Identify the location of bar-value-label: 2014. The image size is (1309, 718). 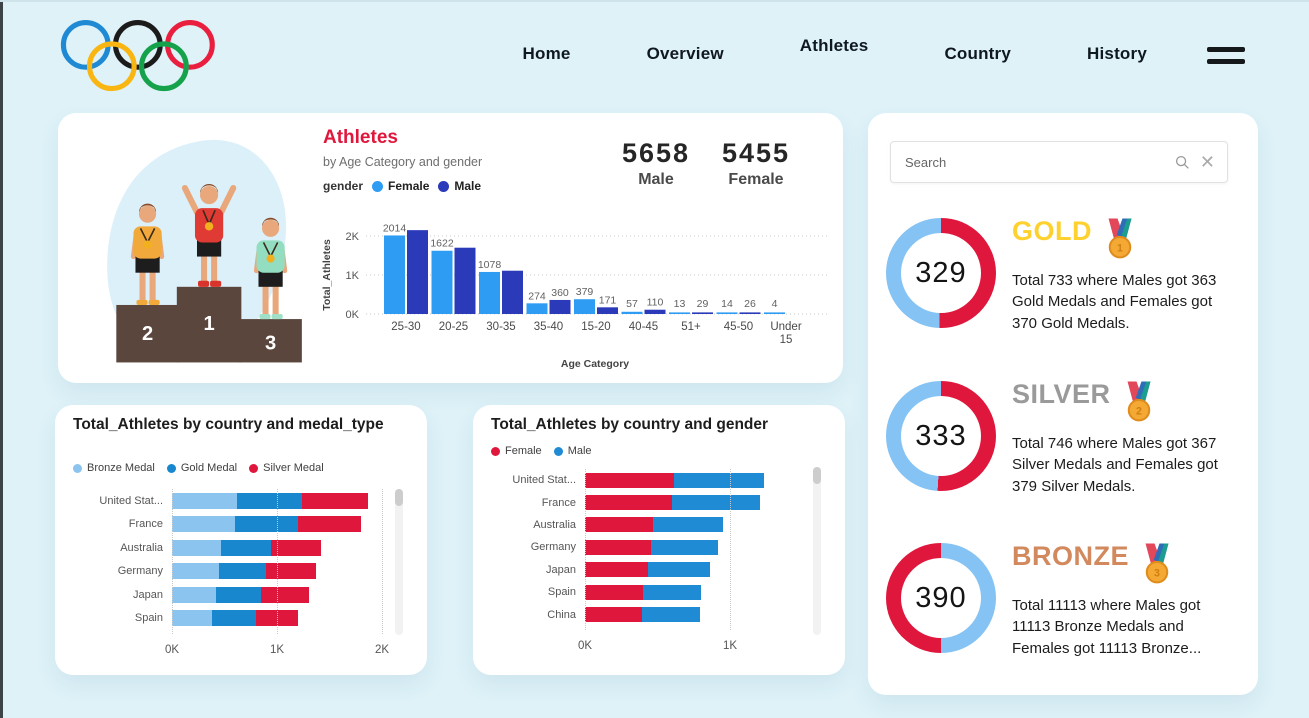
(395, 228).